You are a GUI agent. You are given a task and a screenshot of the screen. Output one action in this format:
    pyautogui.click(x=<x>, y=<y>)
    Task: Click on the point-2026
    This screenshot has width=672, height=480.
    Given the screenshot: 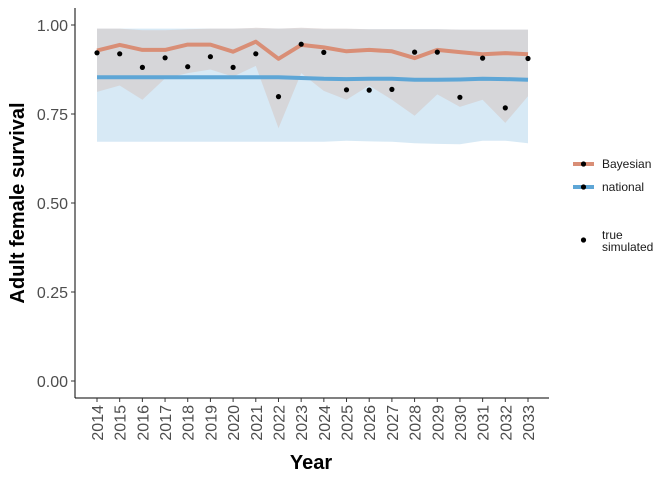 What is the action you would take?
    pyautogui.click(x=369, y=90)
    